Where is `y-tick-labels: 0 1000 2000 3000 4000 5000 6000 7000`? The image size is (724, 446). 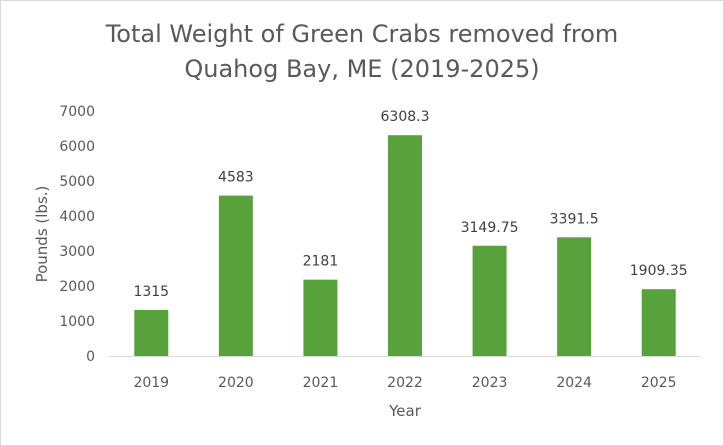
y-tick-labels: 0 1000 2000 3000 4000 5000 6000 7000 is located at coordinates (77, 234).